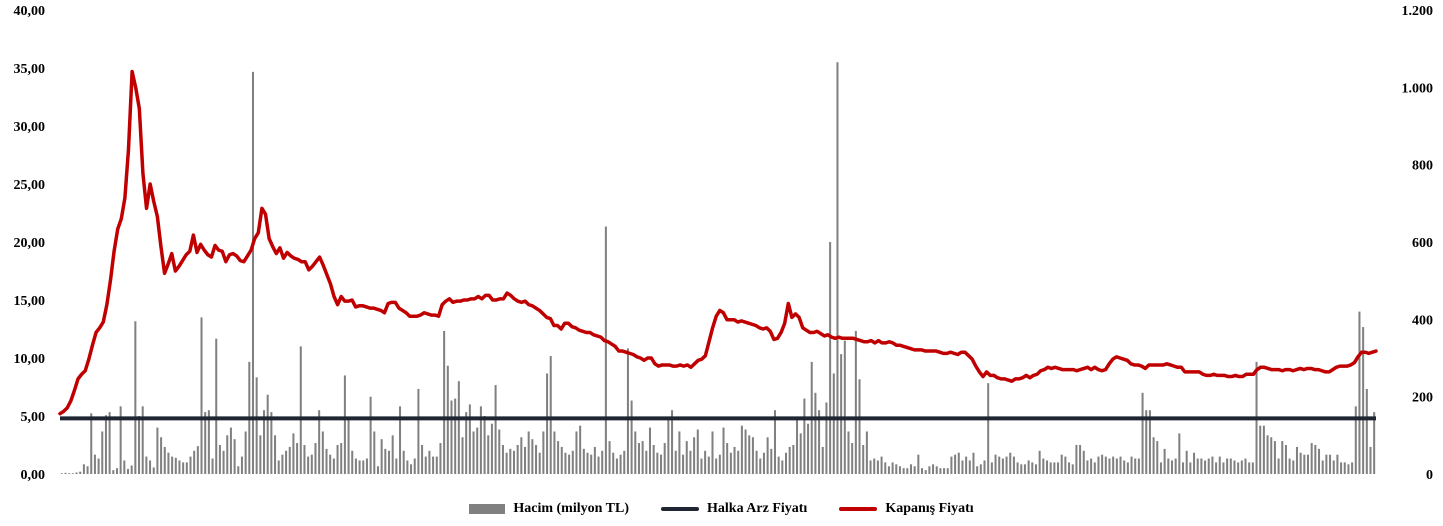 This screenshot has width=1443, height=526. Describe the element at coordinates (30, 11) in the screenshot. I see `left-tick-label: 40,00` at that location.